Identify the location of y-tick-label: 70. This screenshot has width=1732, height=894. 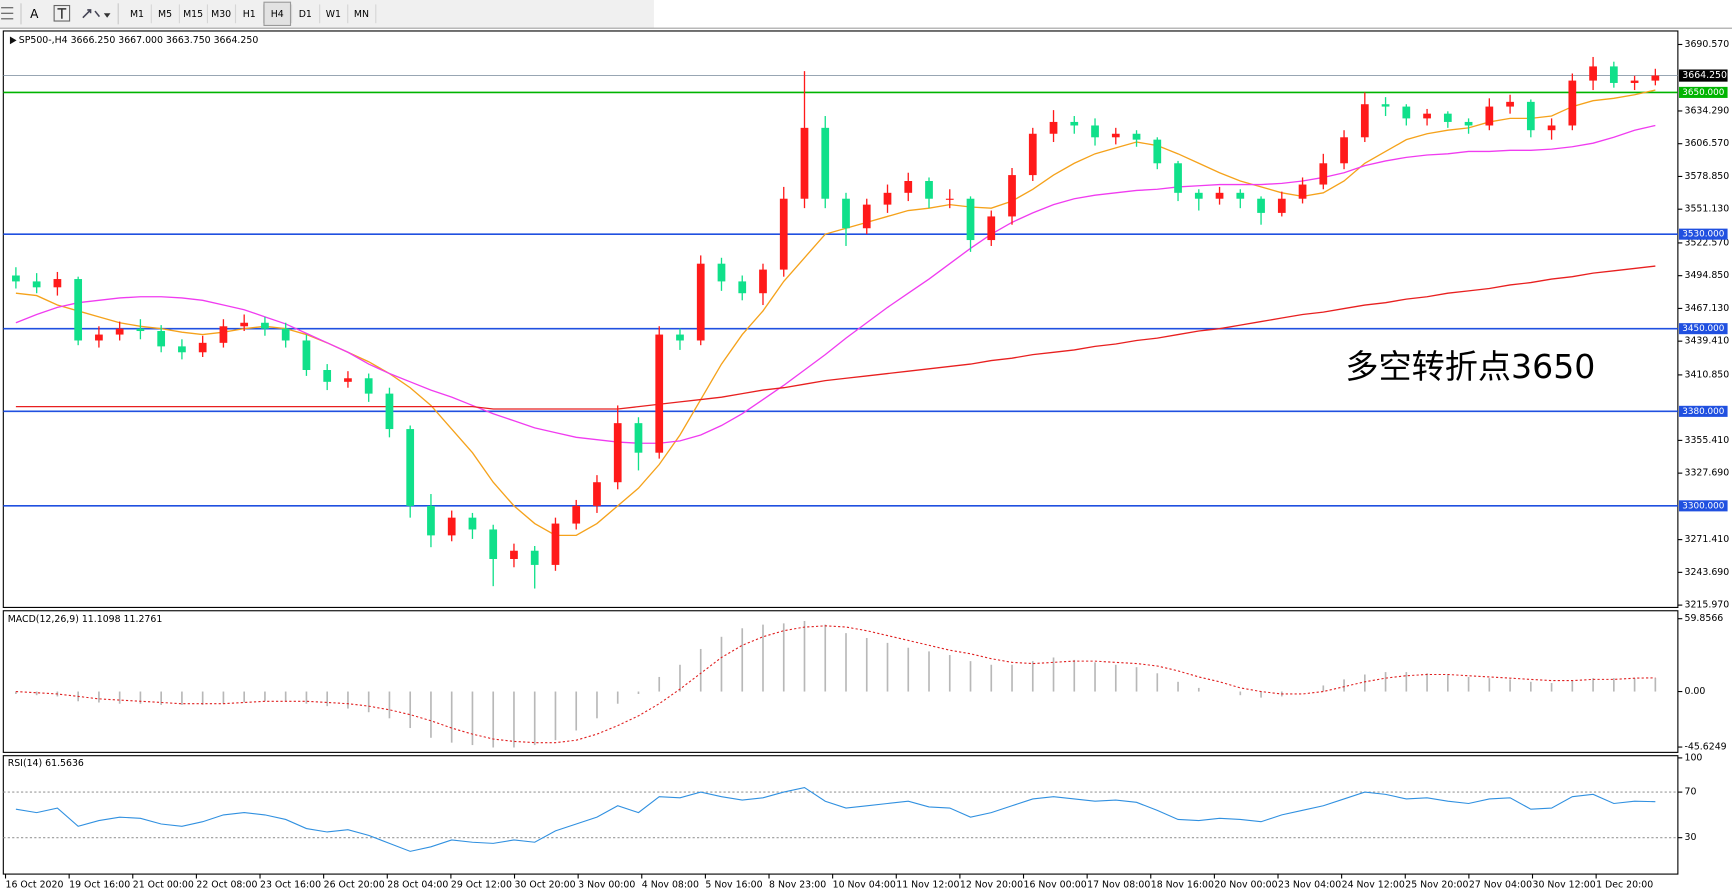
(1691, 792).